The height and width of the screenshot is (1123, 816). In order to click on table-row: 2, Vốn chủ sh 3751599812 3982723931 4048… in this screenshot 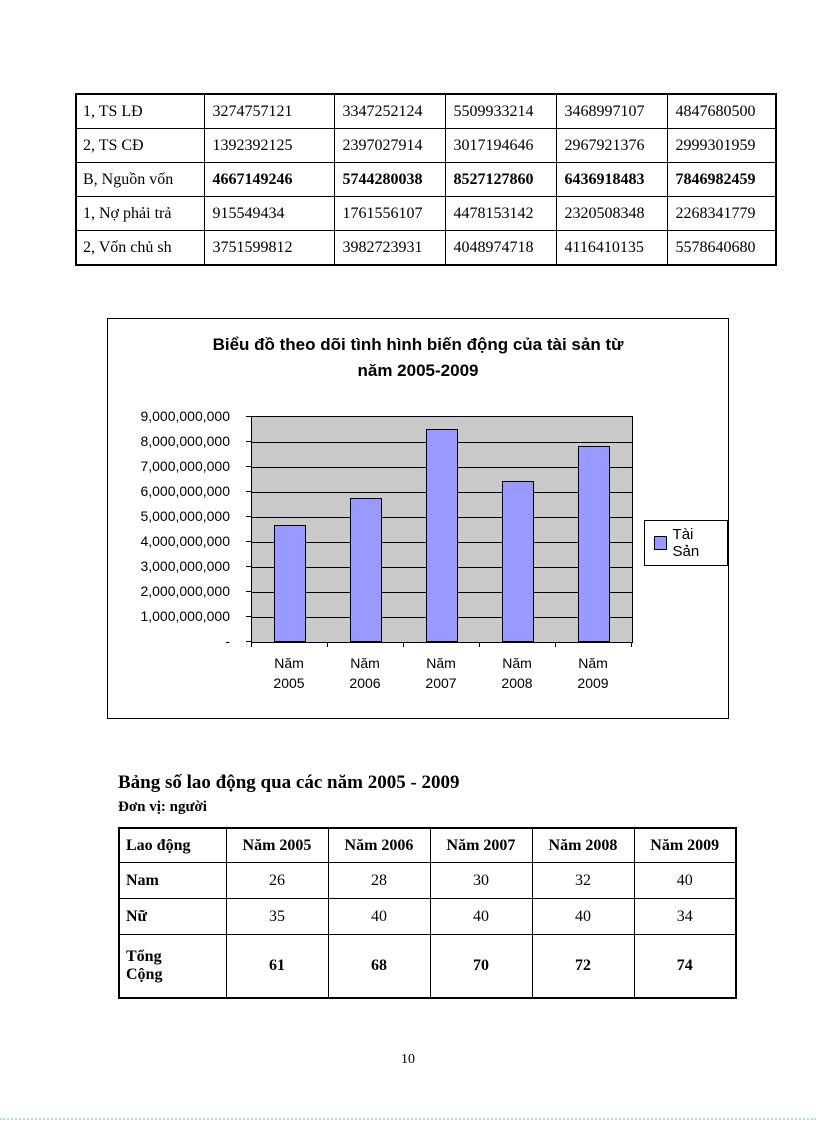, I will do `click(426, 248)`.